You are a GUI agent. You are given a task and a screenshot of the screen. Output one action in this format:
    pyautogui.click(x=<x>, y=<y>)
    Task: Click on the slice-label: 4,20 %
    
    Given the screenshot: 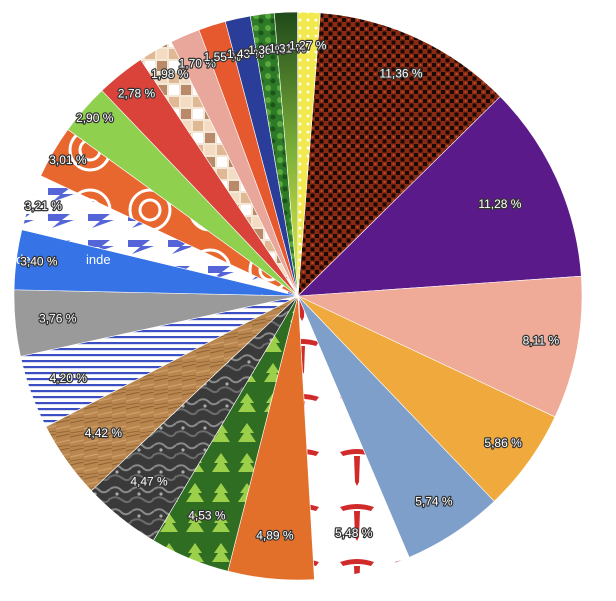 What is the action you would take?
    pyautogui.click(x=69, y=378)
    